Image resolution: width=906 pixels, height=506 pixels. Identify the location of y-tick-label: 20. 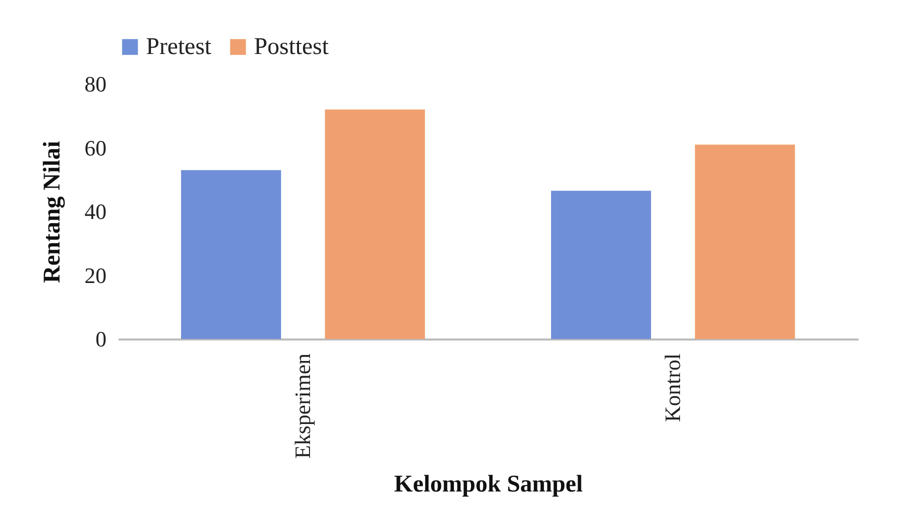
(95, 275).